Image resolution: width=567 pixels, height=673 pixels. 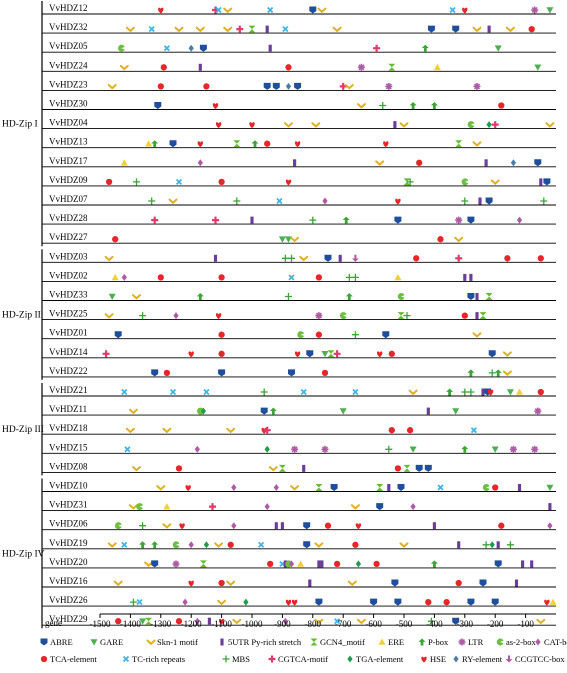 What do you see at coordinates (68, 27) in the screenshot?
I see `gene-label: VvHDZ32` at bounding box center [68, 27].